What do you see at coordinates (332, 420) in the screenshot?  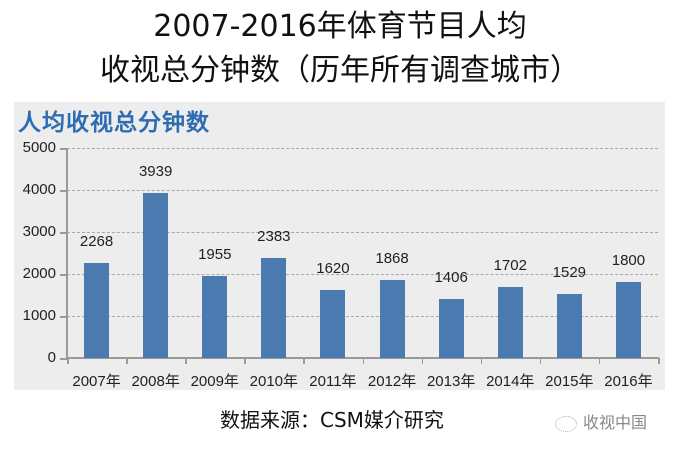 I see `data-source: 数据来源：CSM媒介研究` at bounding box center [332, 420].